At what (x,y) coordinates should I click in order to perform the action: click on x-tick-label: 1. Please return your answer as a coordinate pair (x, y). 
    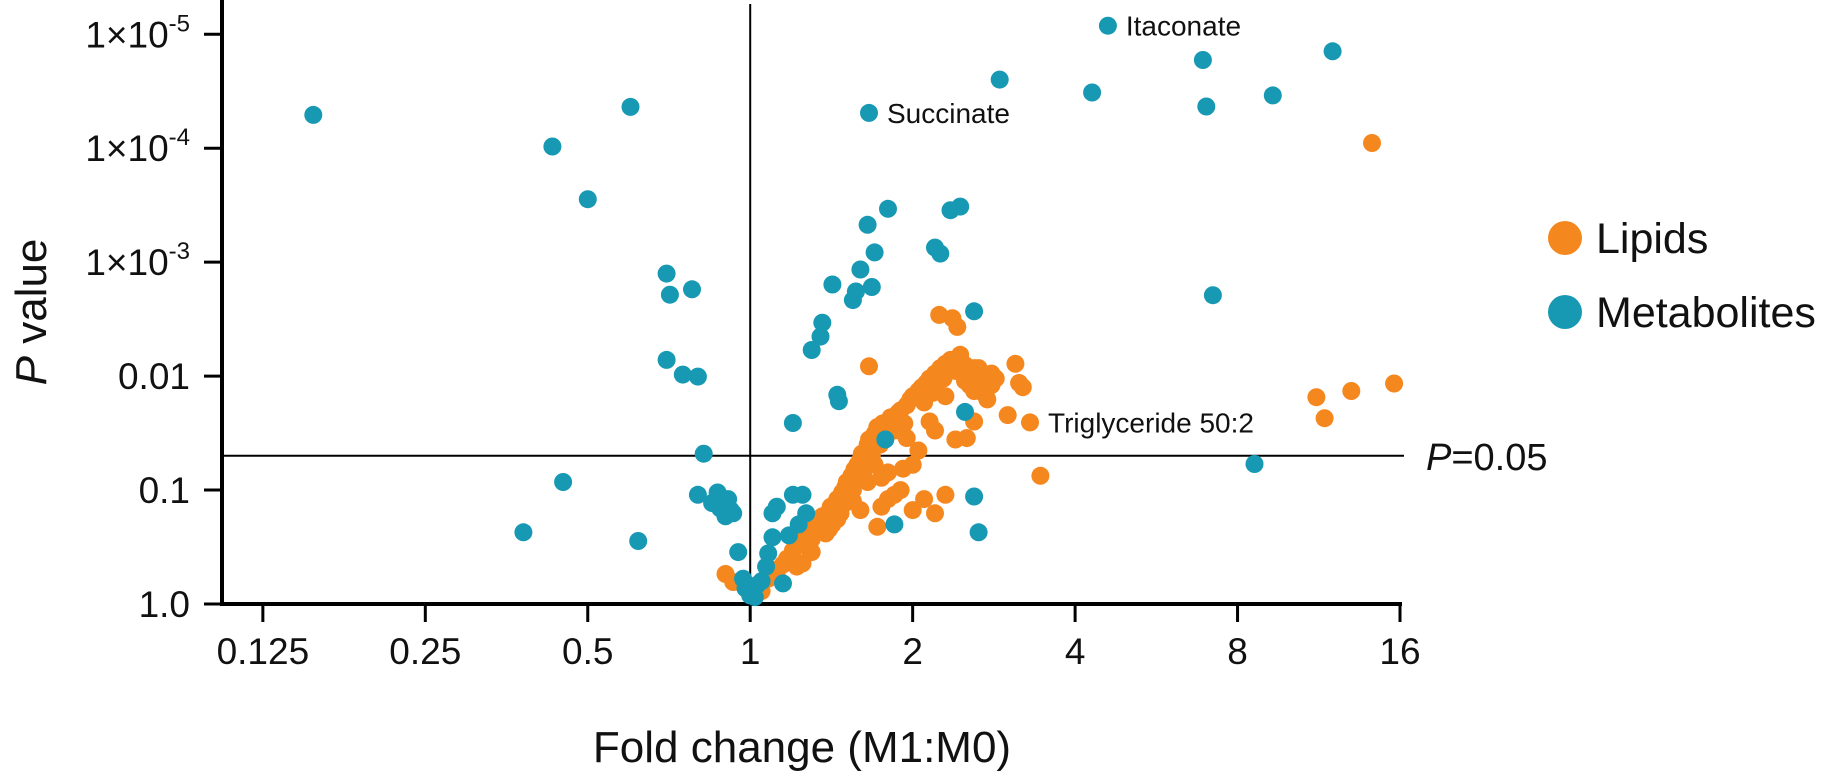
    Looking at the image, I should click on (750, 651).